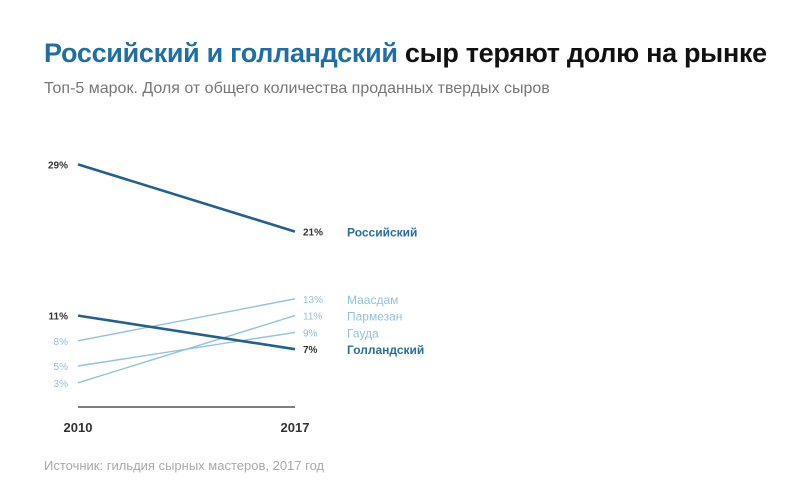  I want to click on end-value-label: 7%, so click(310, 350).